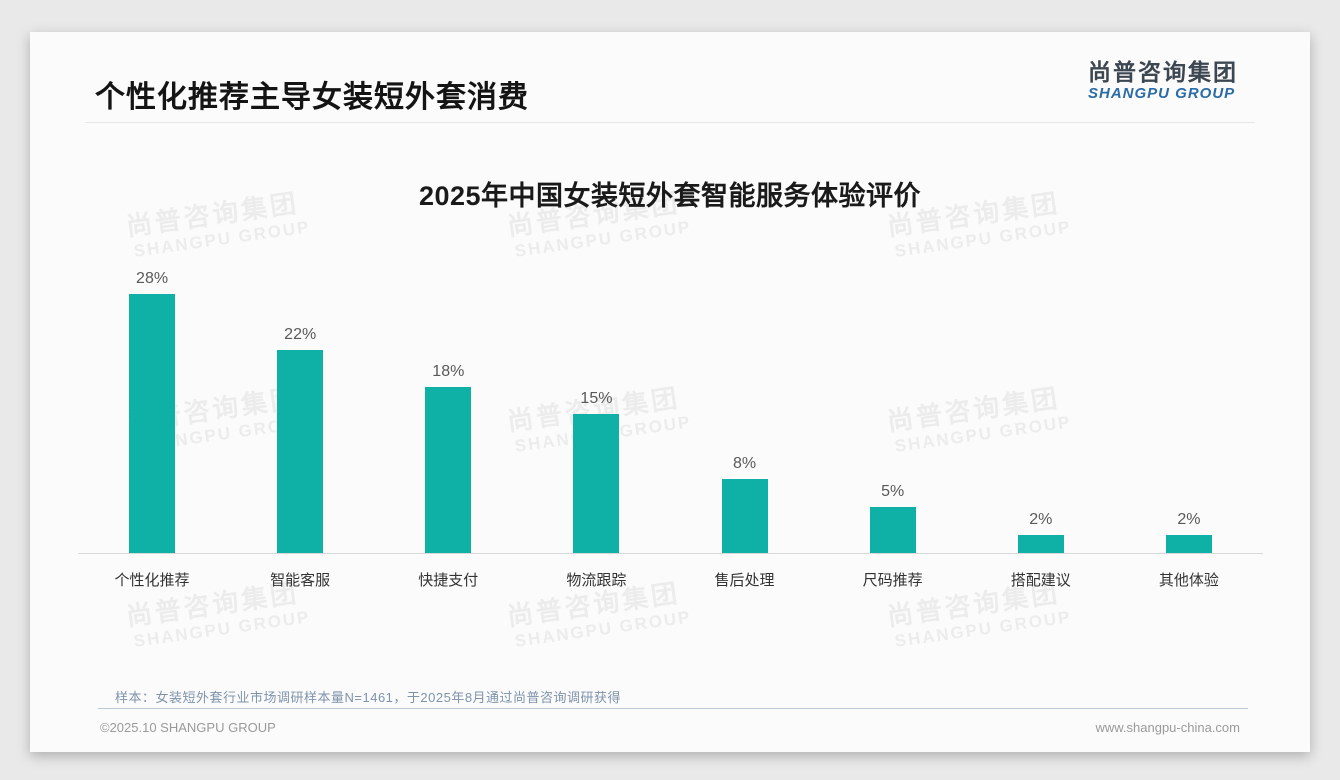 The height and width of the screenshot is (780, 1340). I want to click on bar-group: 28%, so click(152, 403).